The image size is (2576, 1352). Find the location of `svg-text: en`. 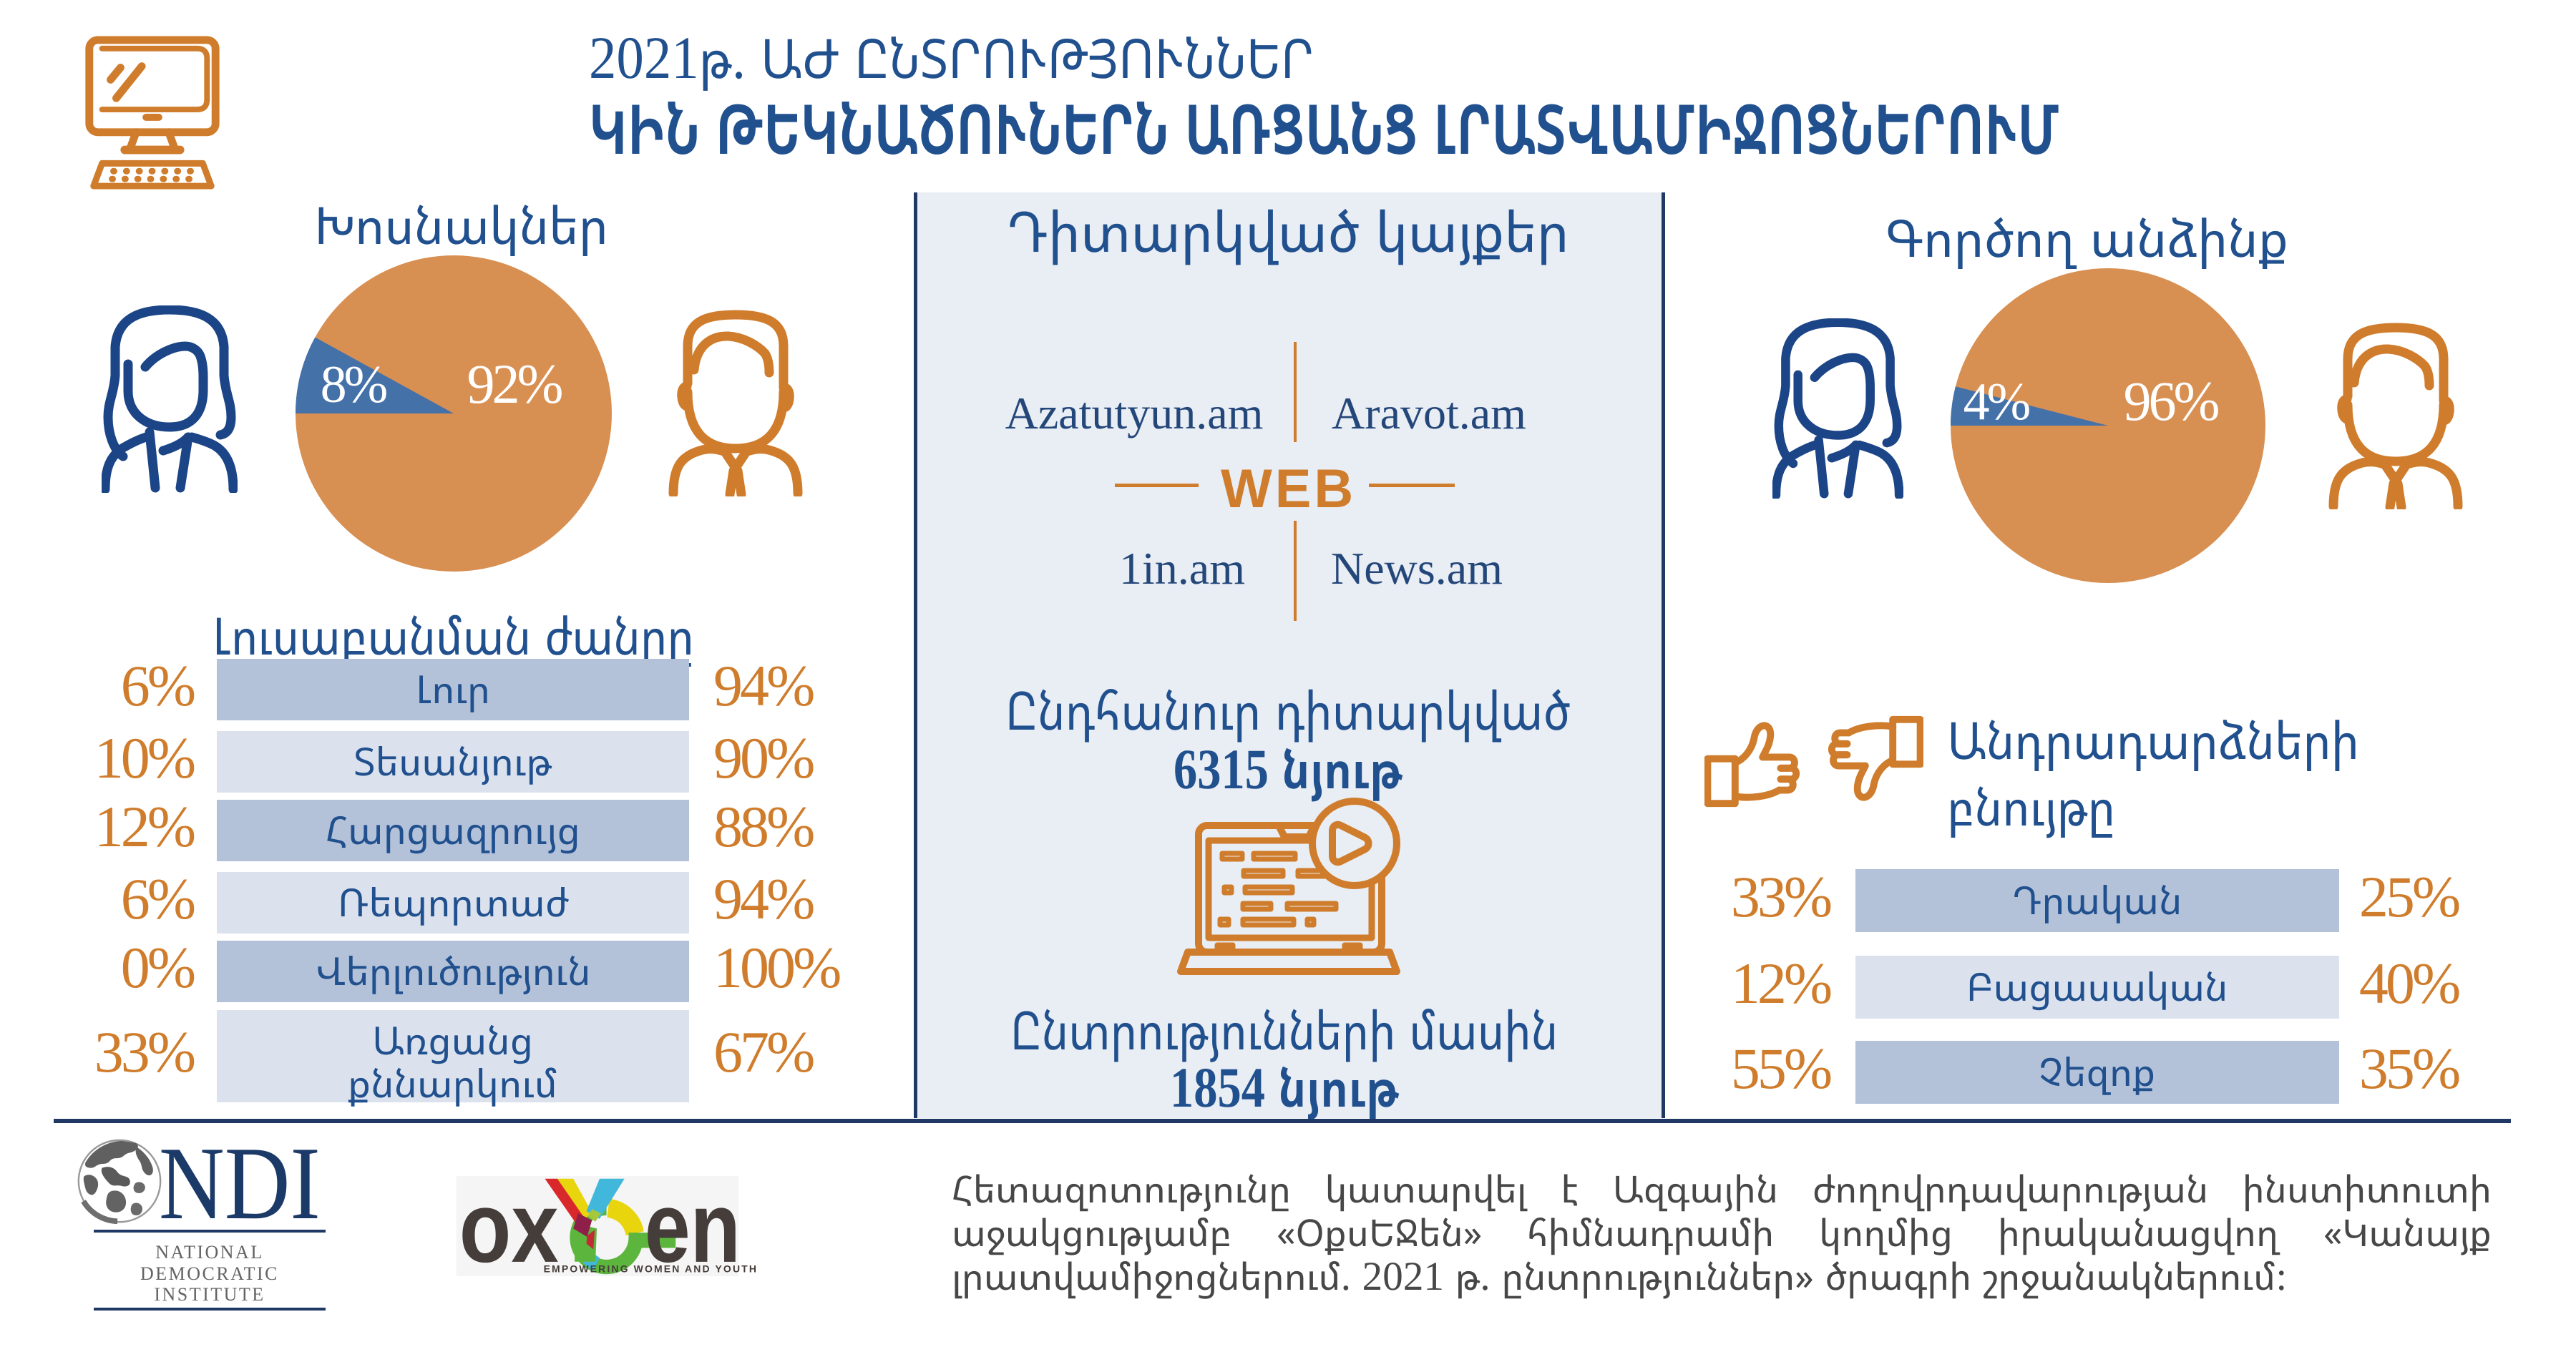

svg-text: en is located at coordinates (693, 1228).